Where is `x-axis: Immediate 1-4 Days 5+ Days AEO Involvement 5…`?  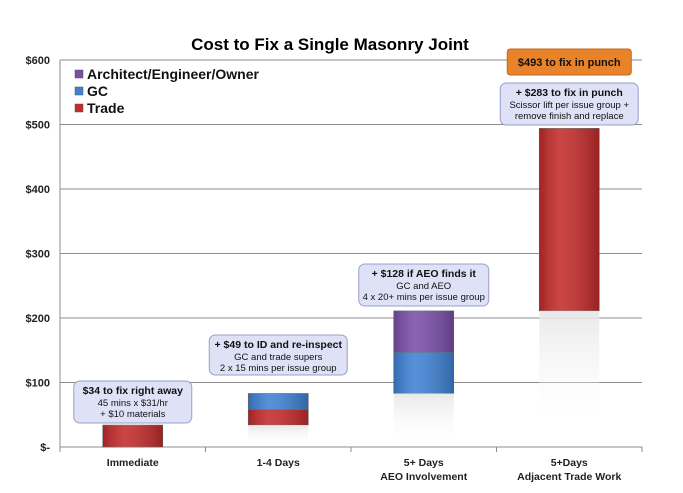 x-axis: Immediate 1-4 Days 5+ Days AEO Involvement 5… is located at coordinates (364, 470).